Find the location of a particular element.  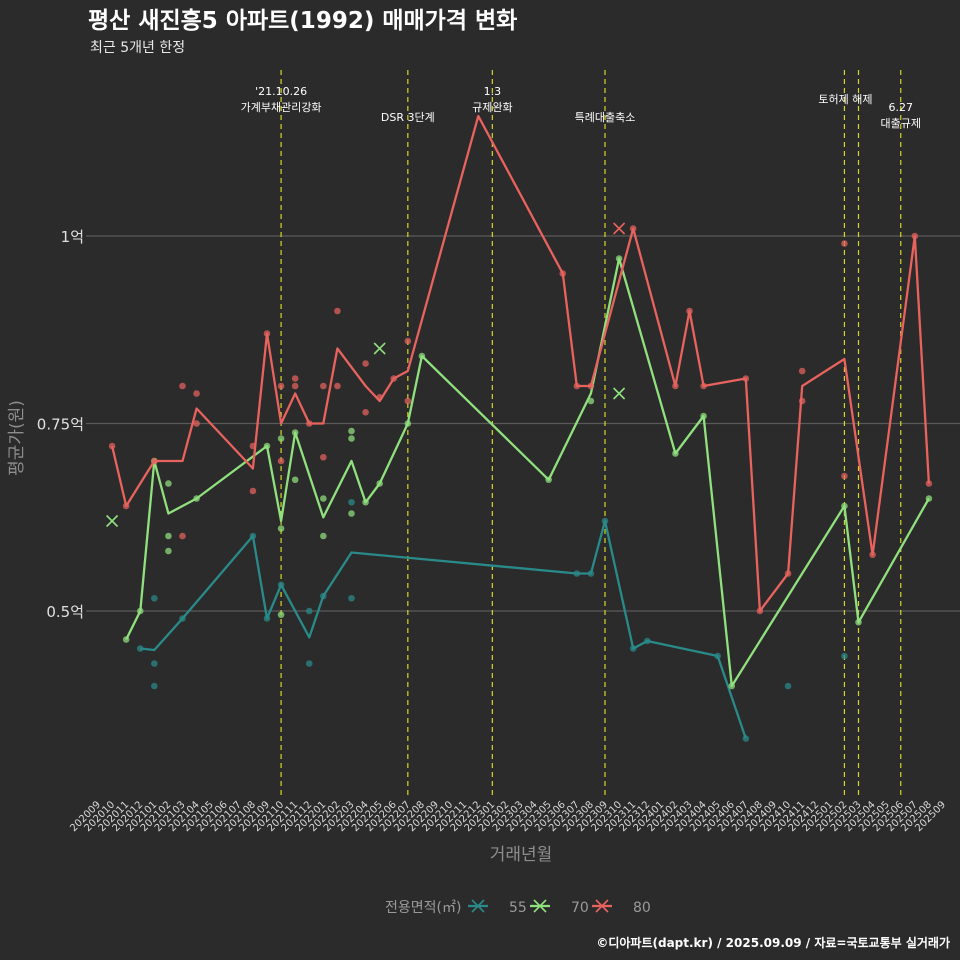

y-tick-label: 1억 is located at coordinates (72, 237).